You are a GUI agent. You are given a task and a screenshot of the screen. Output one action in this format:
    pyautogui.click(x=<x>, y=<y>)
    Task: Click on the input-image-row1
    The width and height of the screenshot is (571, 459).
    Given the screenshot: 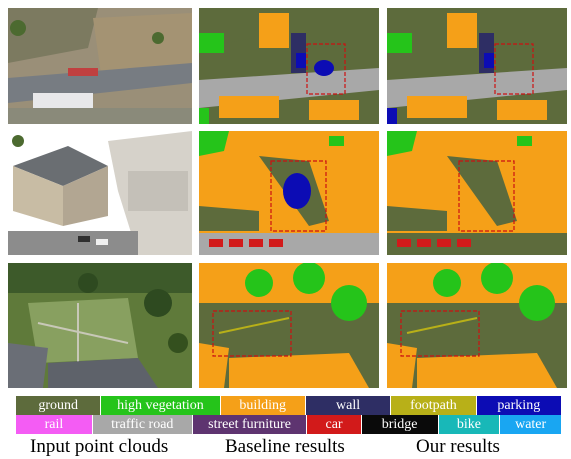 What is the action you would take?
    pyautogui.click(x=100, y=66)
    